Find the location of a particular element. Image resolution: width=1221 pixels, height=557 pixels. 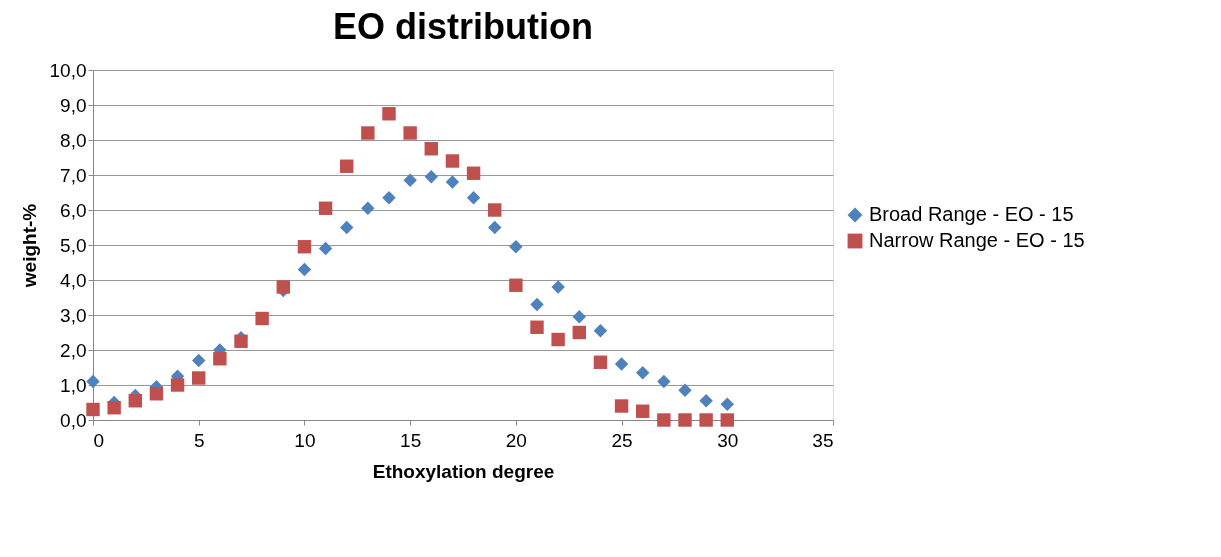

x-tick-label: 5 is located at coordinates (199, 440).